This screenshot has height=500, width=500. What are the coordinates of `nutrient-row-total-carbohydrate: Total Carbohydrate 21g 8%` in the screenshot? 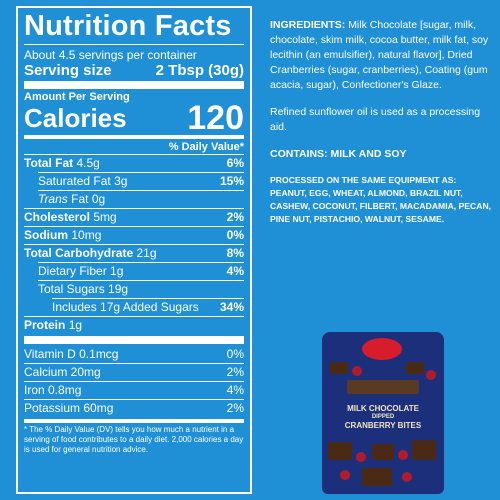 It's located at (134, 253).